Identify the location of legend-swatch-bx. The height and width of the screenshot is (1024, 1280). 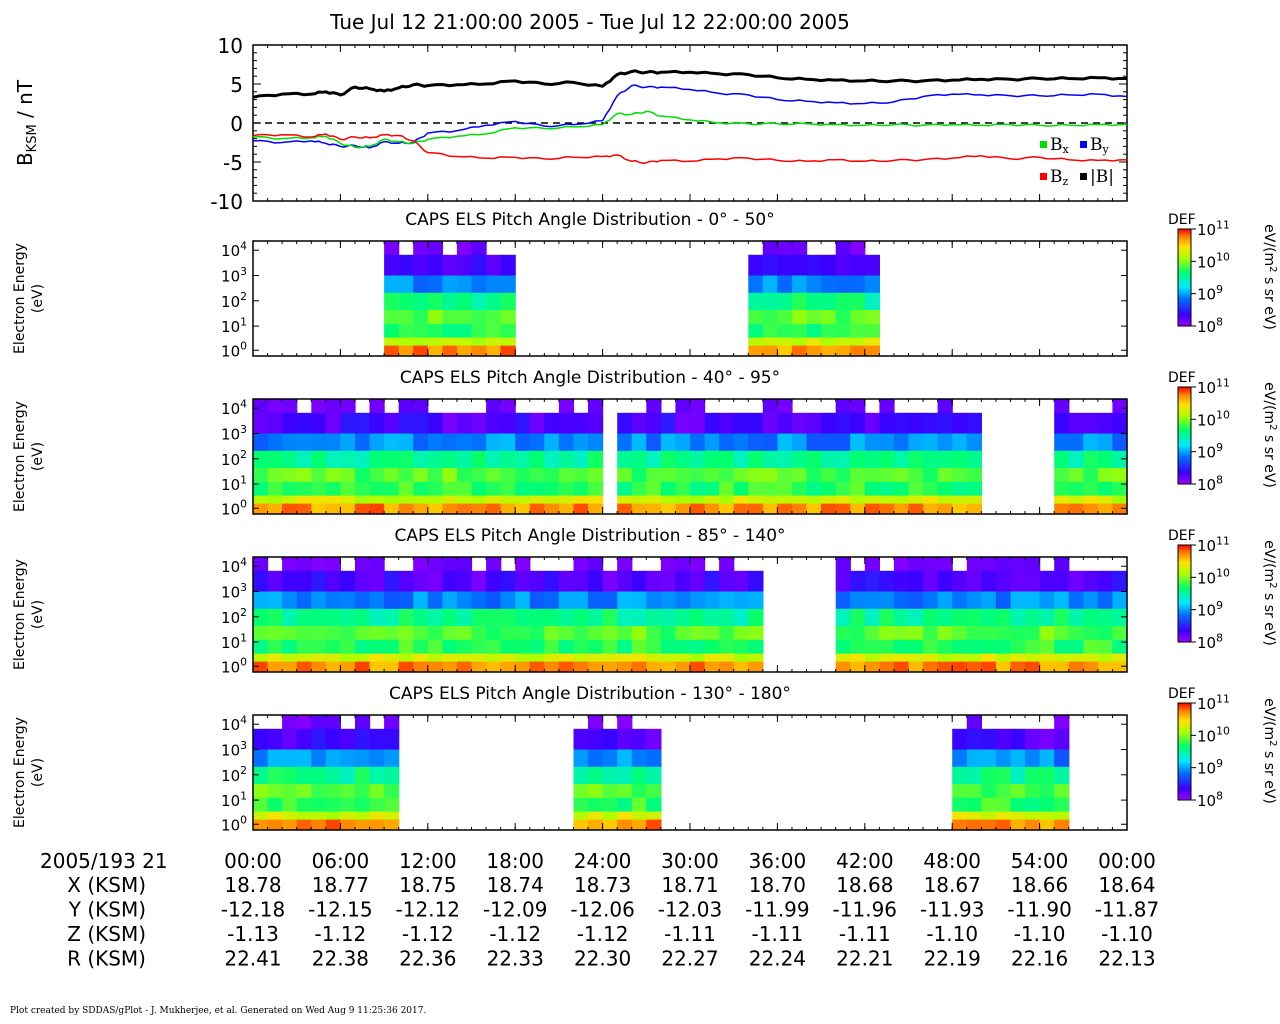
(1043, 144).